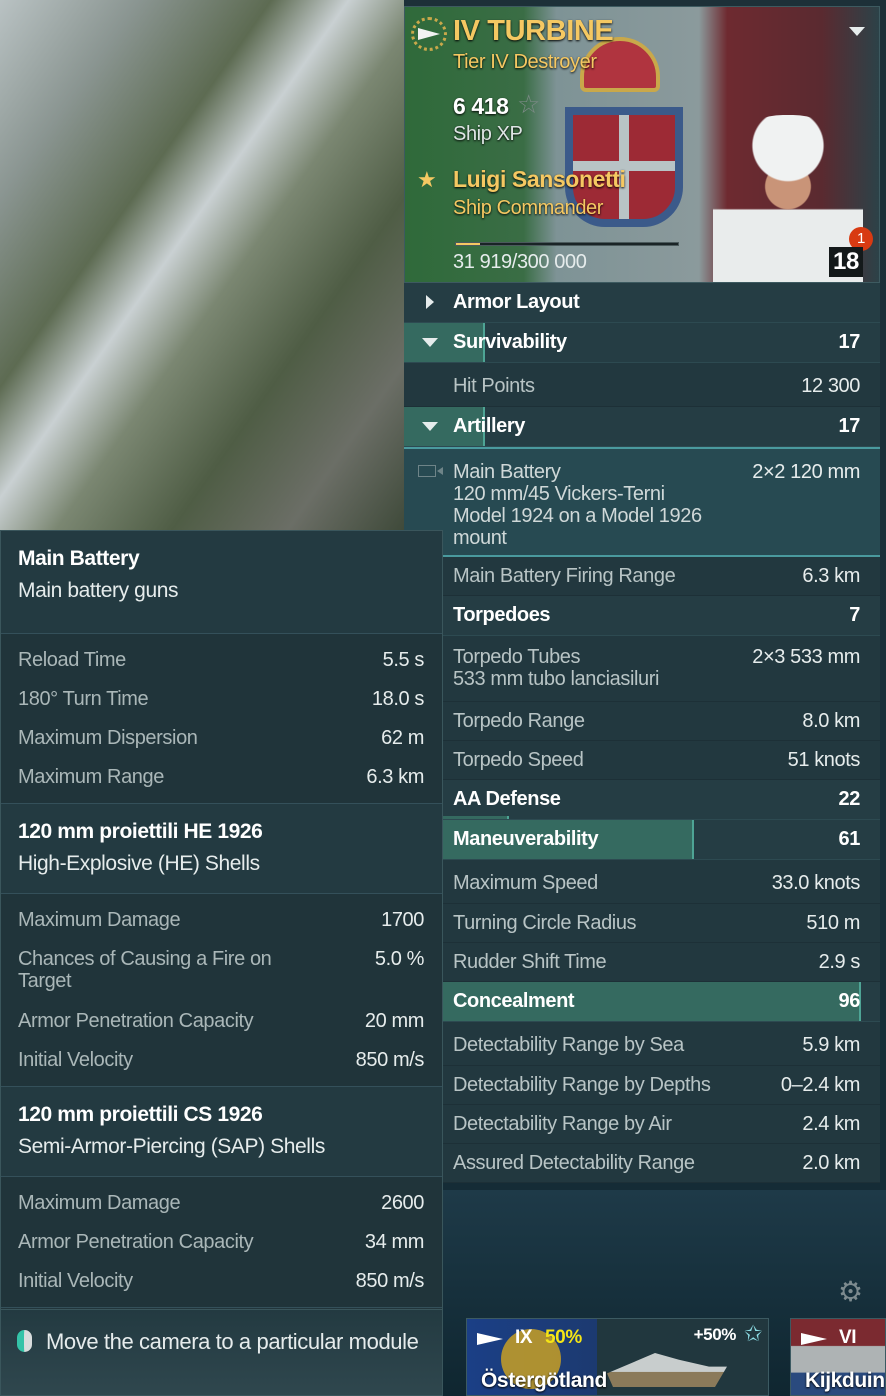 This screenshot has height=1396, width=886. I want to click on row-value: 5.5 s, so click(403, 660).